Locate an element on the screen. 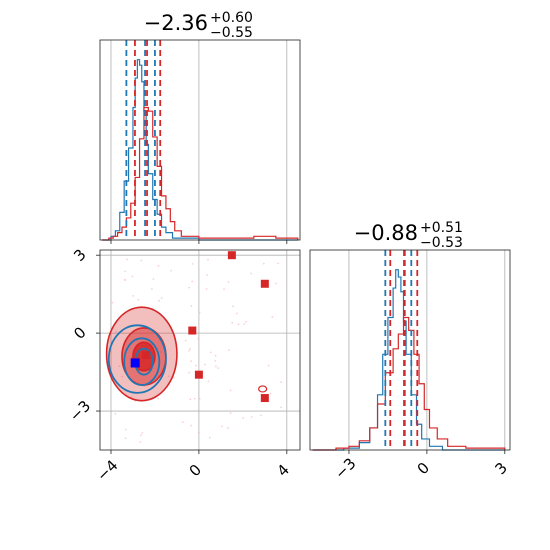 The height and width of the screenshot is (550, 550). param1-title-upper: +0.60 is located at coordinates (231, 18).